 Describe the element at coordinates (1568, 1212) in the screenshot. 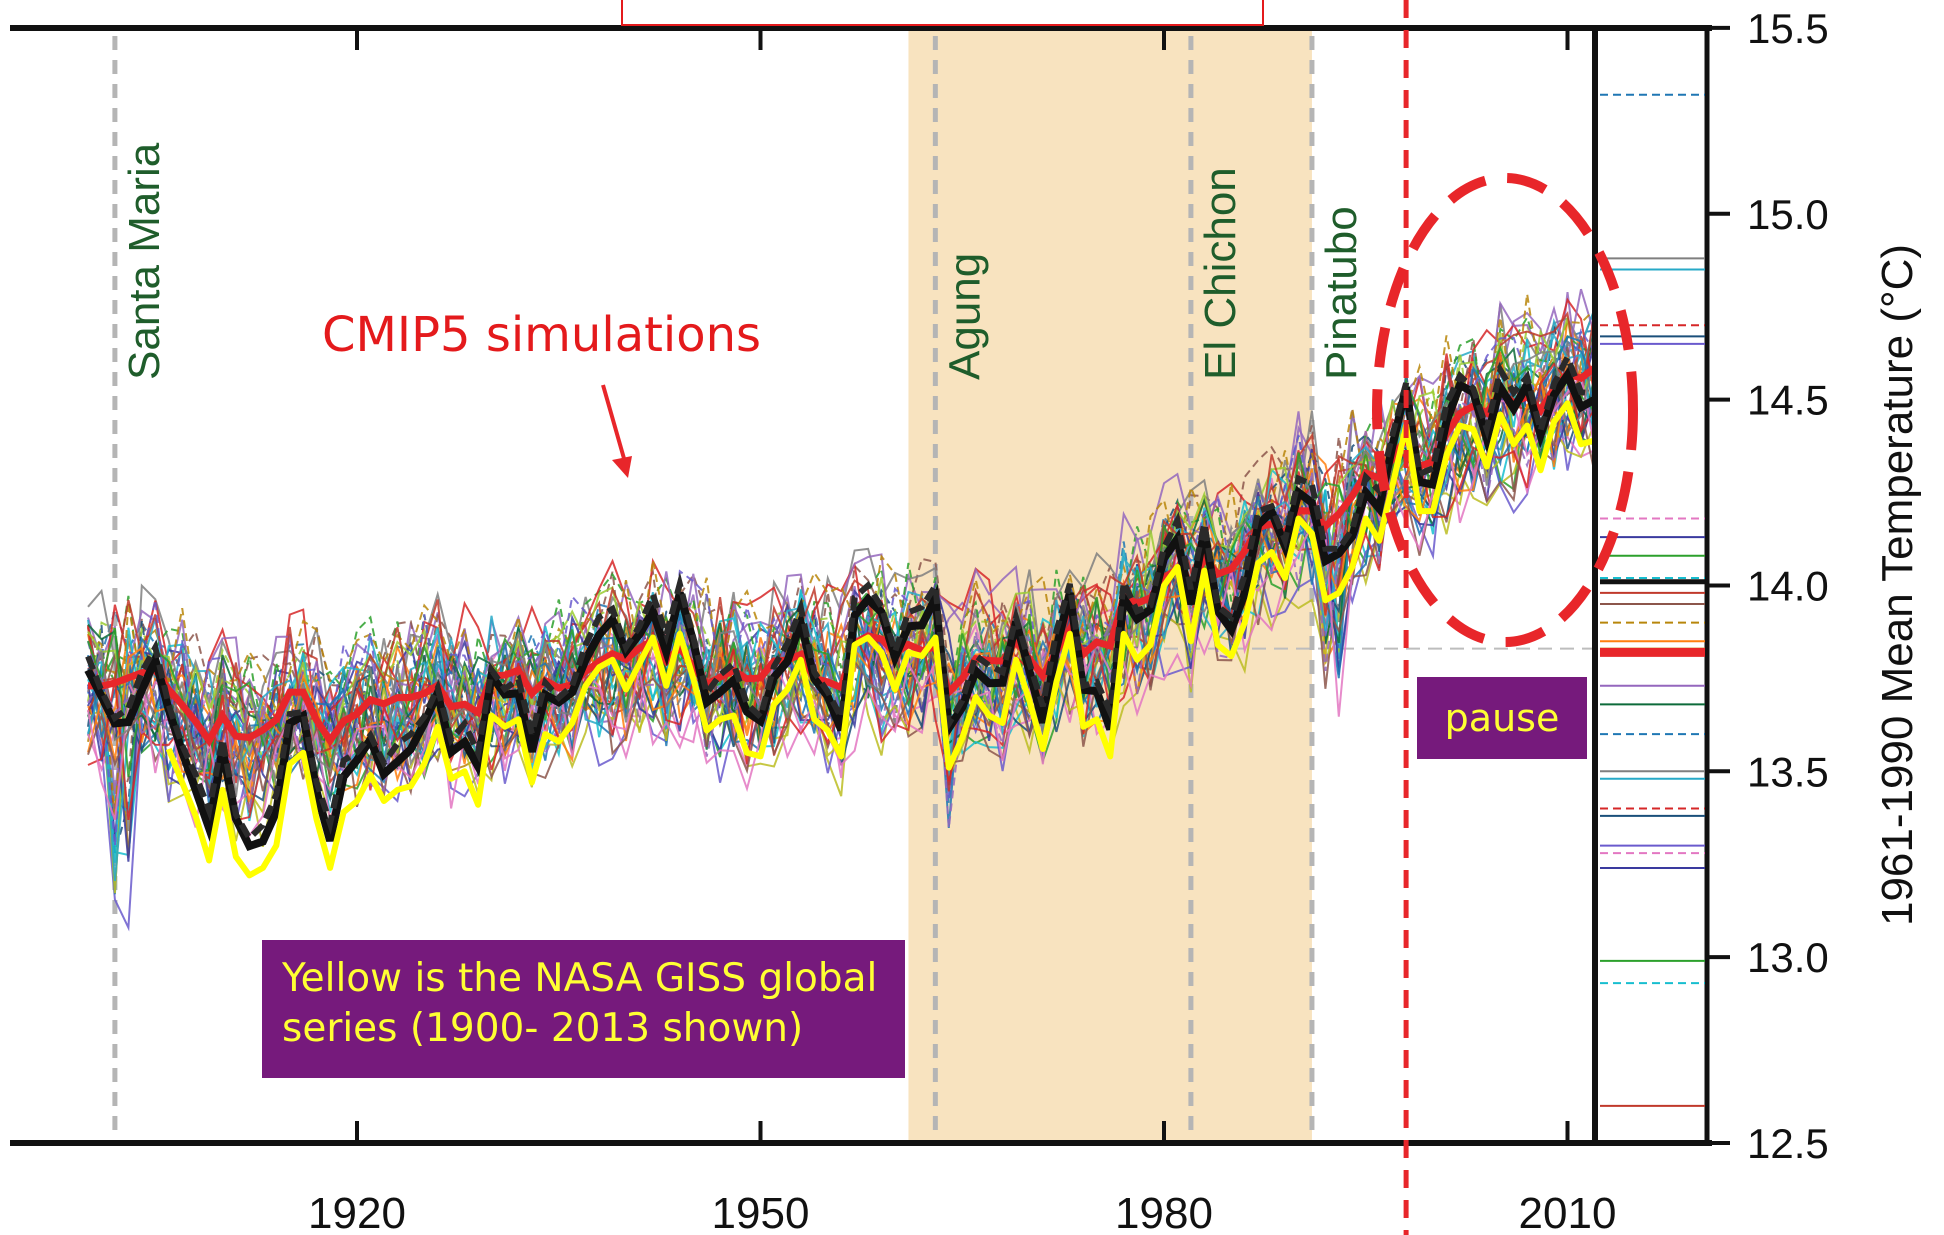

I see `x-tick-label: 2010` at that location.